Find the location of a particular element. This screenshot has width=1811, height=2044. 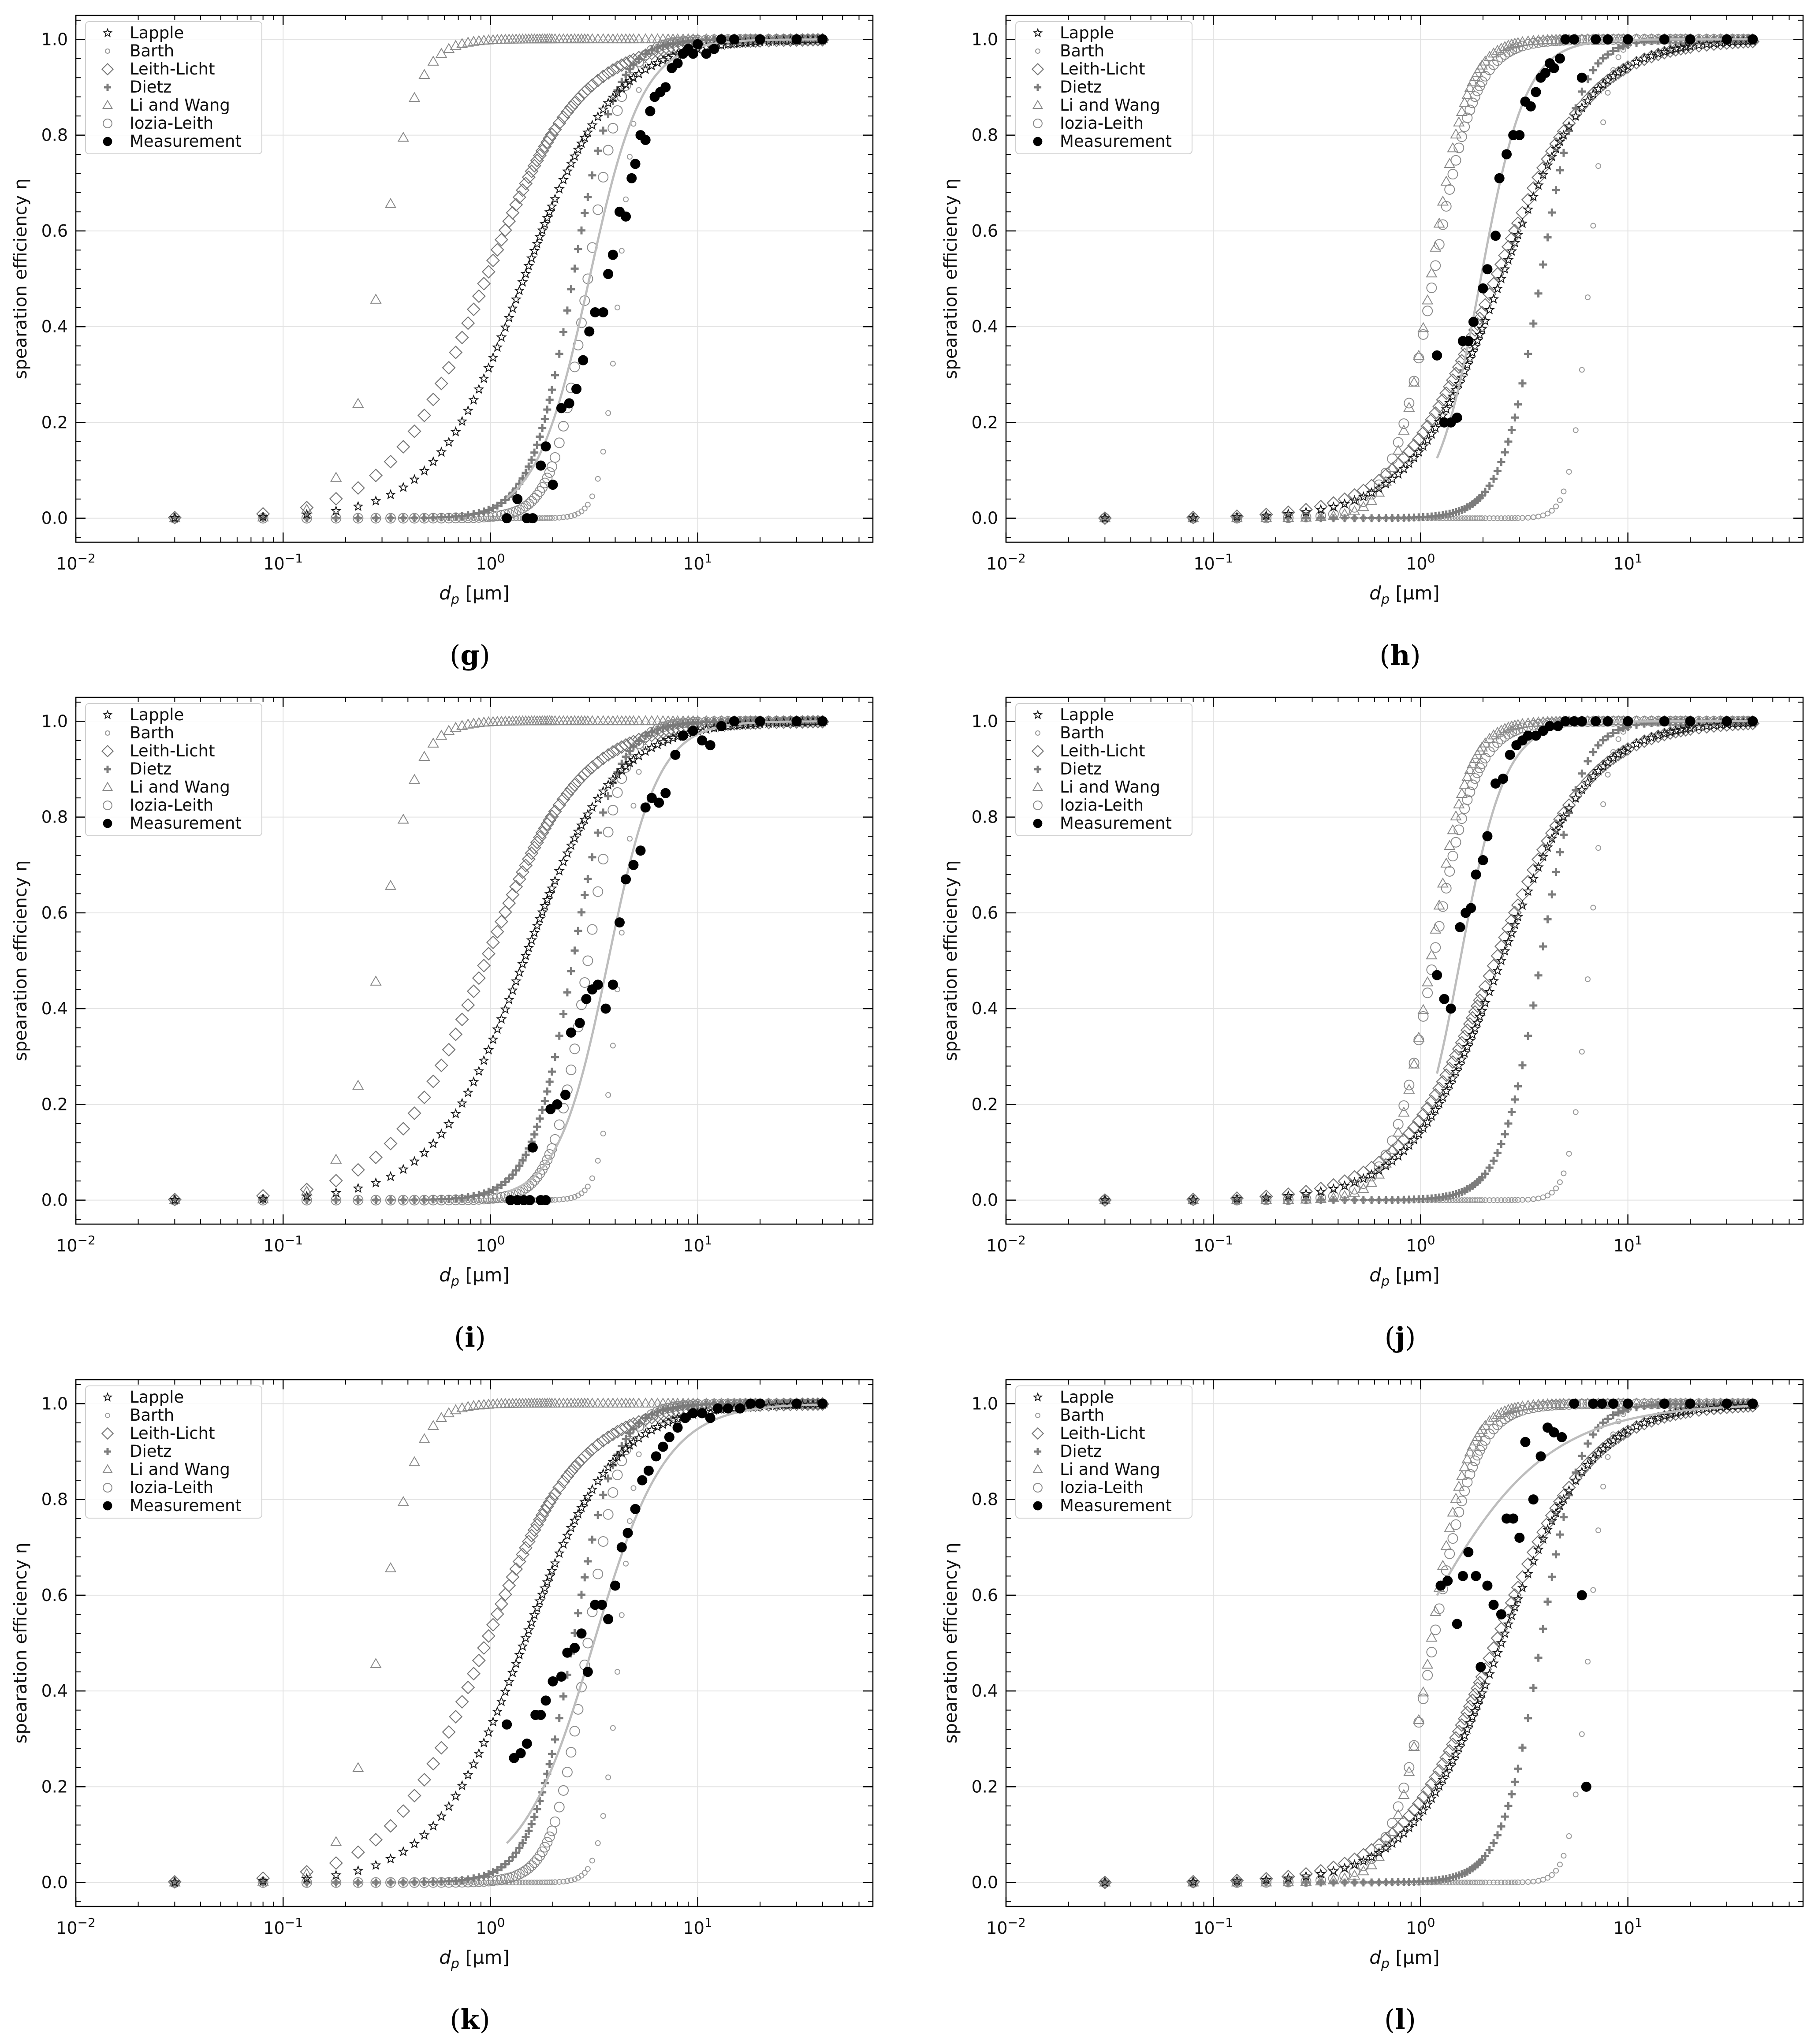

legend-label: Lapple is located at coordinates (1087, 32).